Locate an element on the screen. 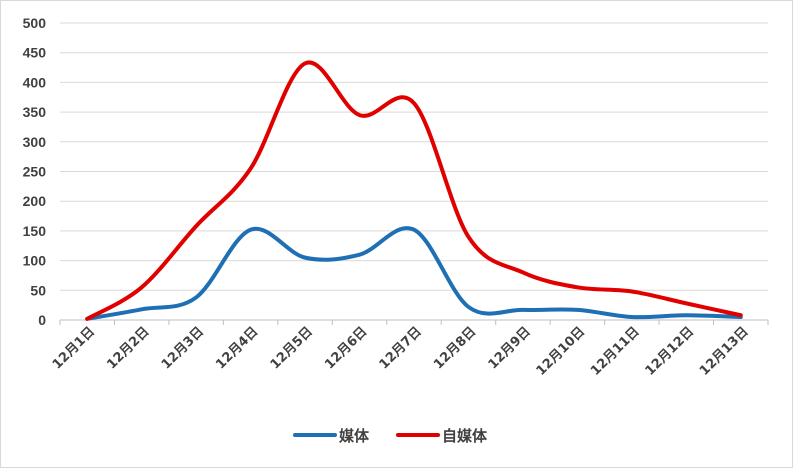  x-tick-label: 12月4日 is located at coordinates (237, 348).